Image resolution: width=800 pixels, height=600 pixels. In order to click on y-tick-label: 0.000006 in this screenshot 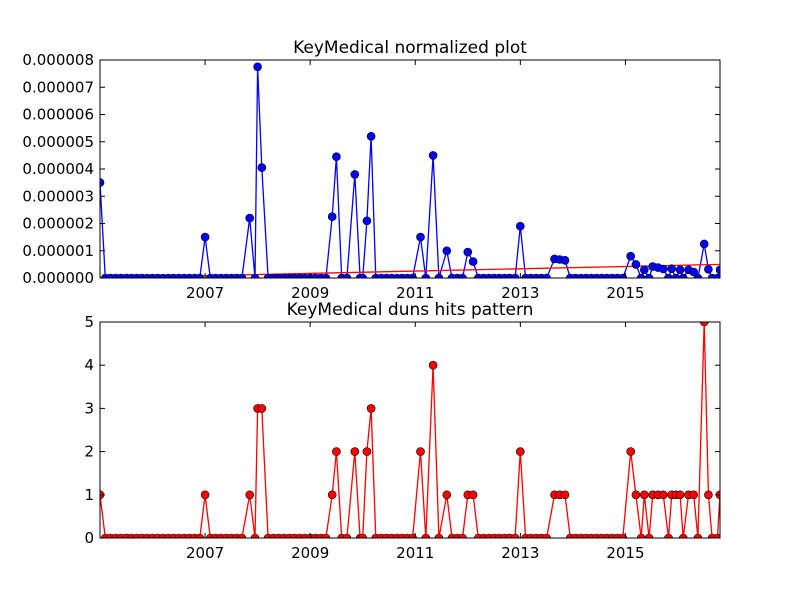, I will do `click(58, 115)`.